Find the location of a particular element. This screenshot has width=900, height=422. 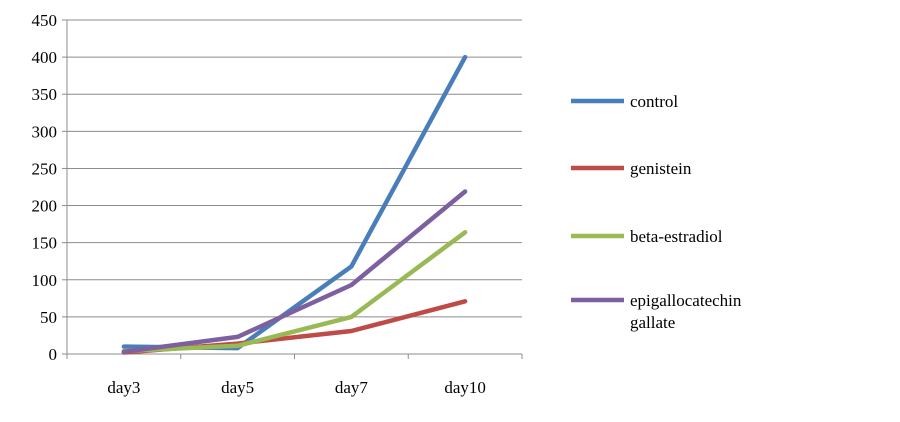

legend-label: control is located at coordinates (654, 101).